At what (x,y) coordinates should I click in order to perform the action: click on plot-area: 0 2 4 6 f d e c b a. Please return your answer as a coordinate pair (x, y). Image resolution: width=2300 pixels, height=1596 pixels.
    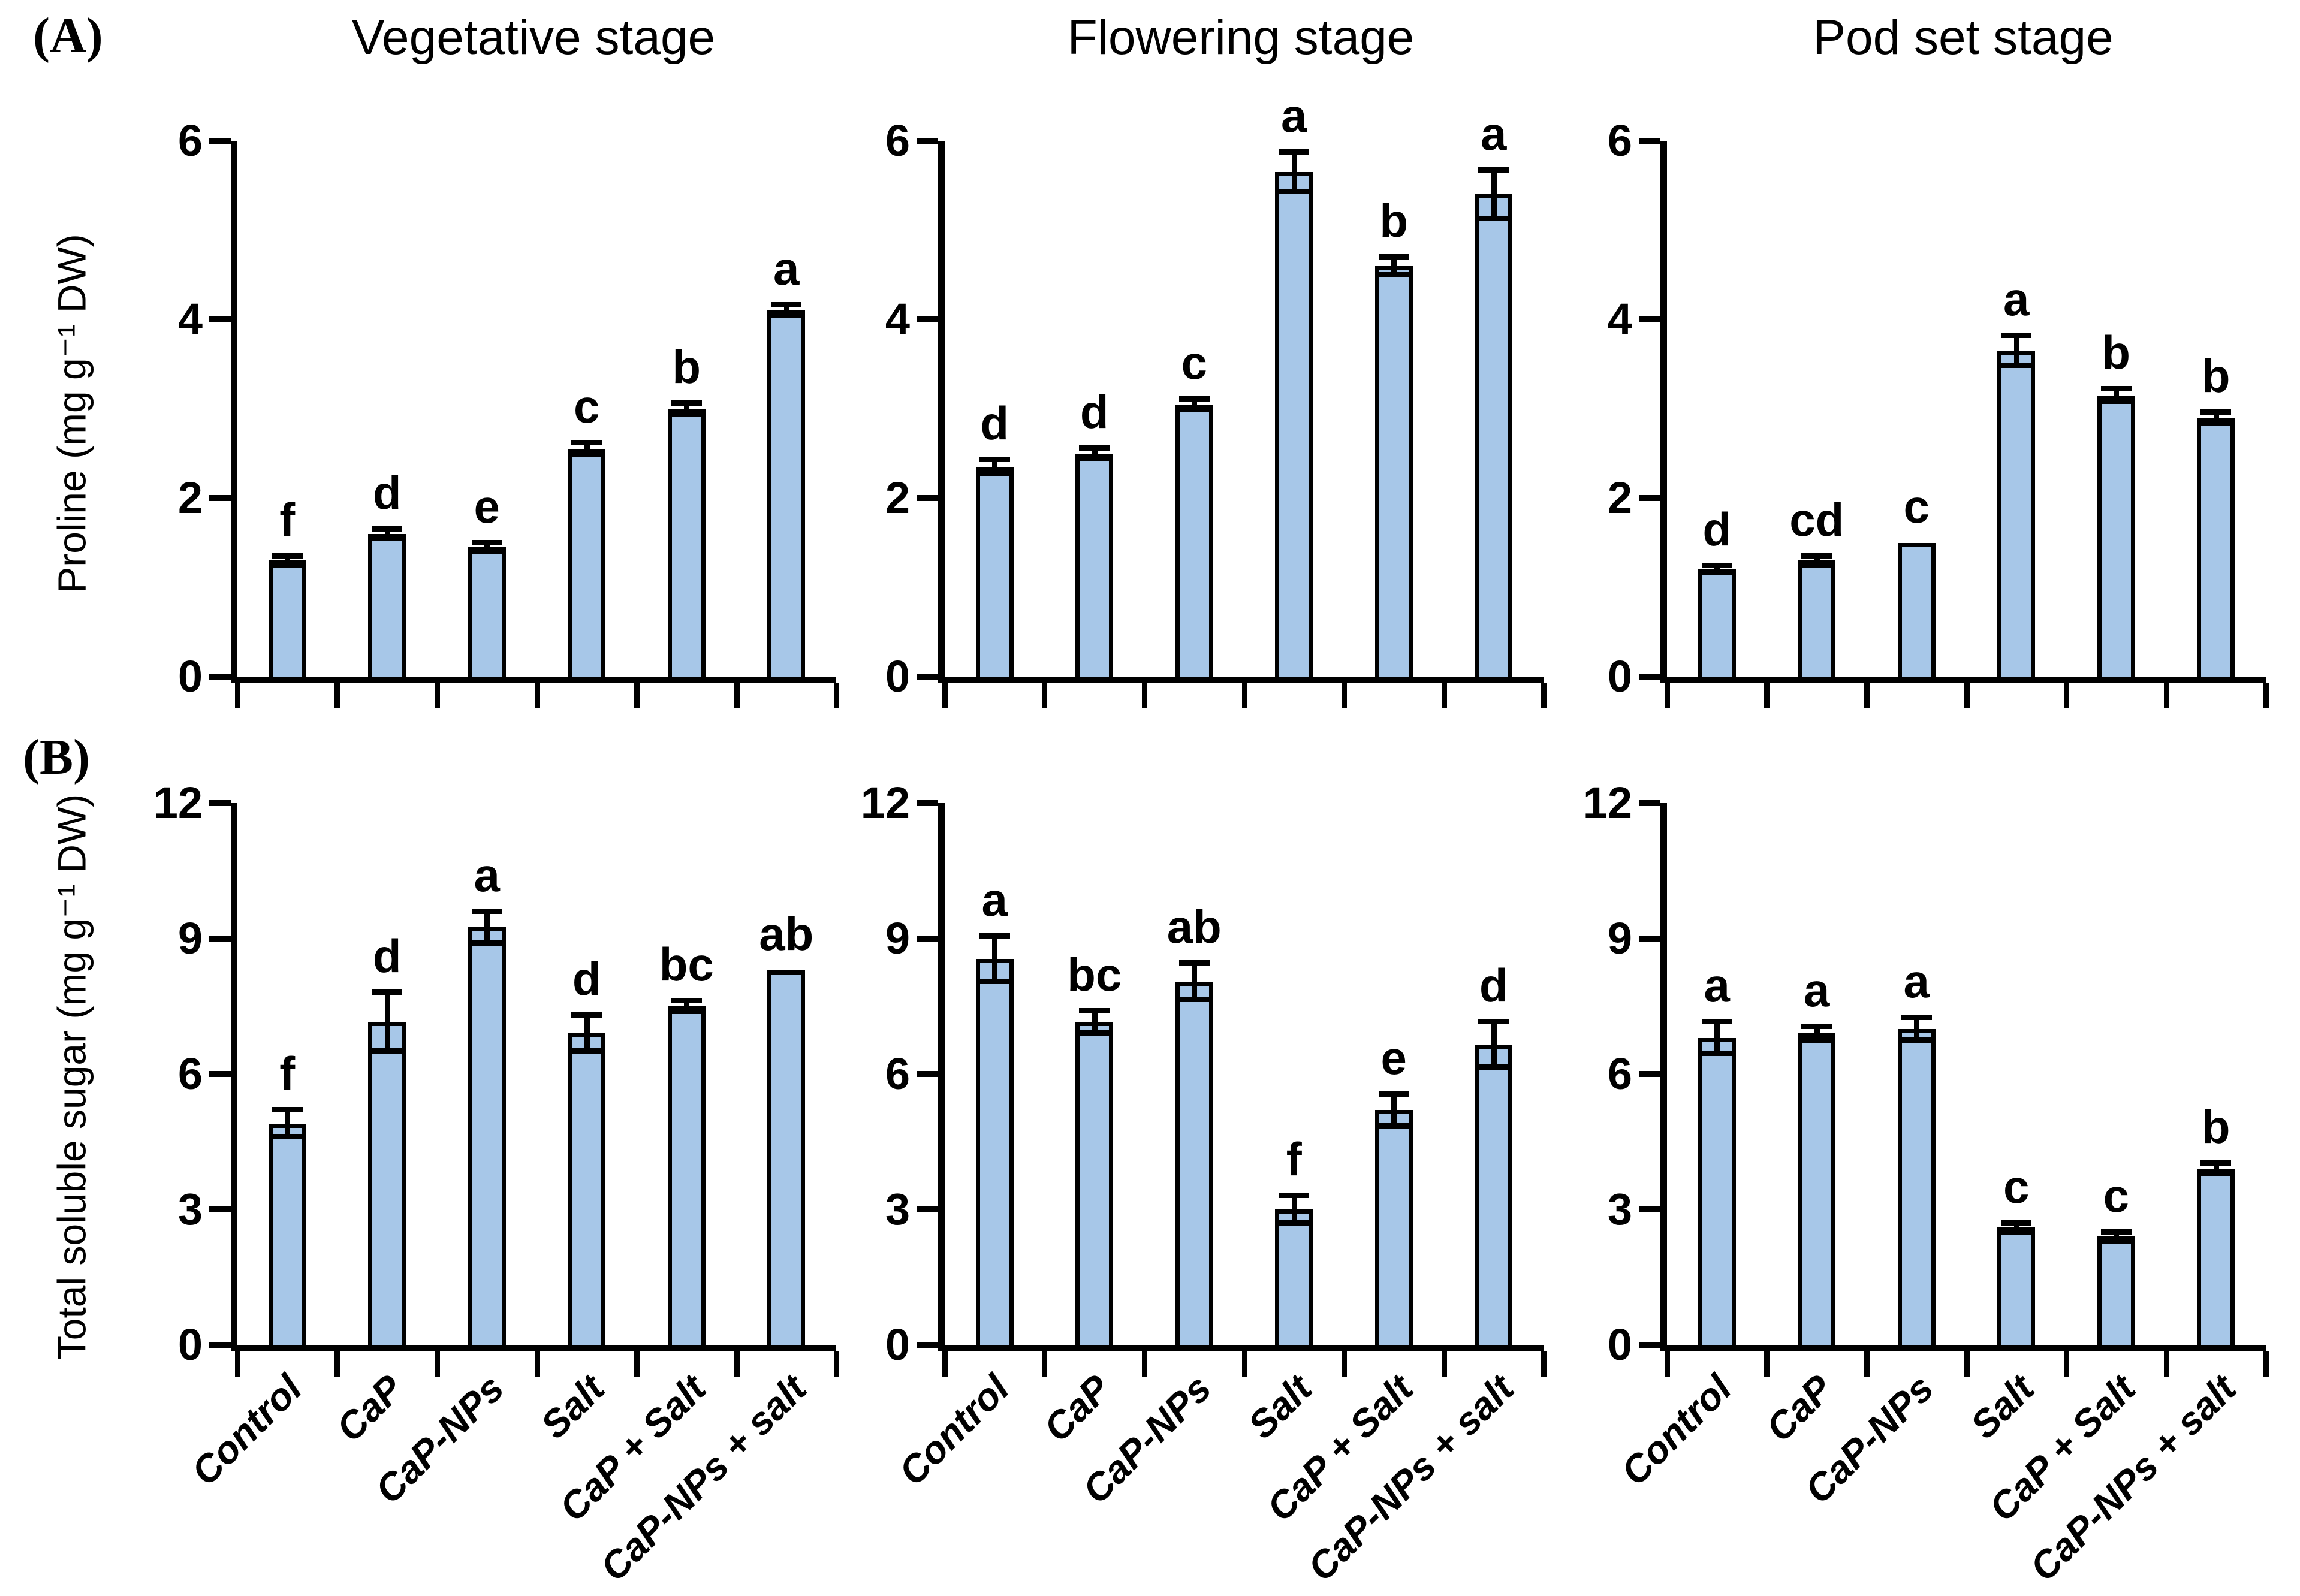
    Looking at the image, I should click on (509, 412).